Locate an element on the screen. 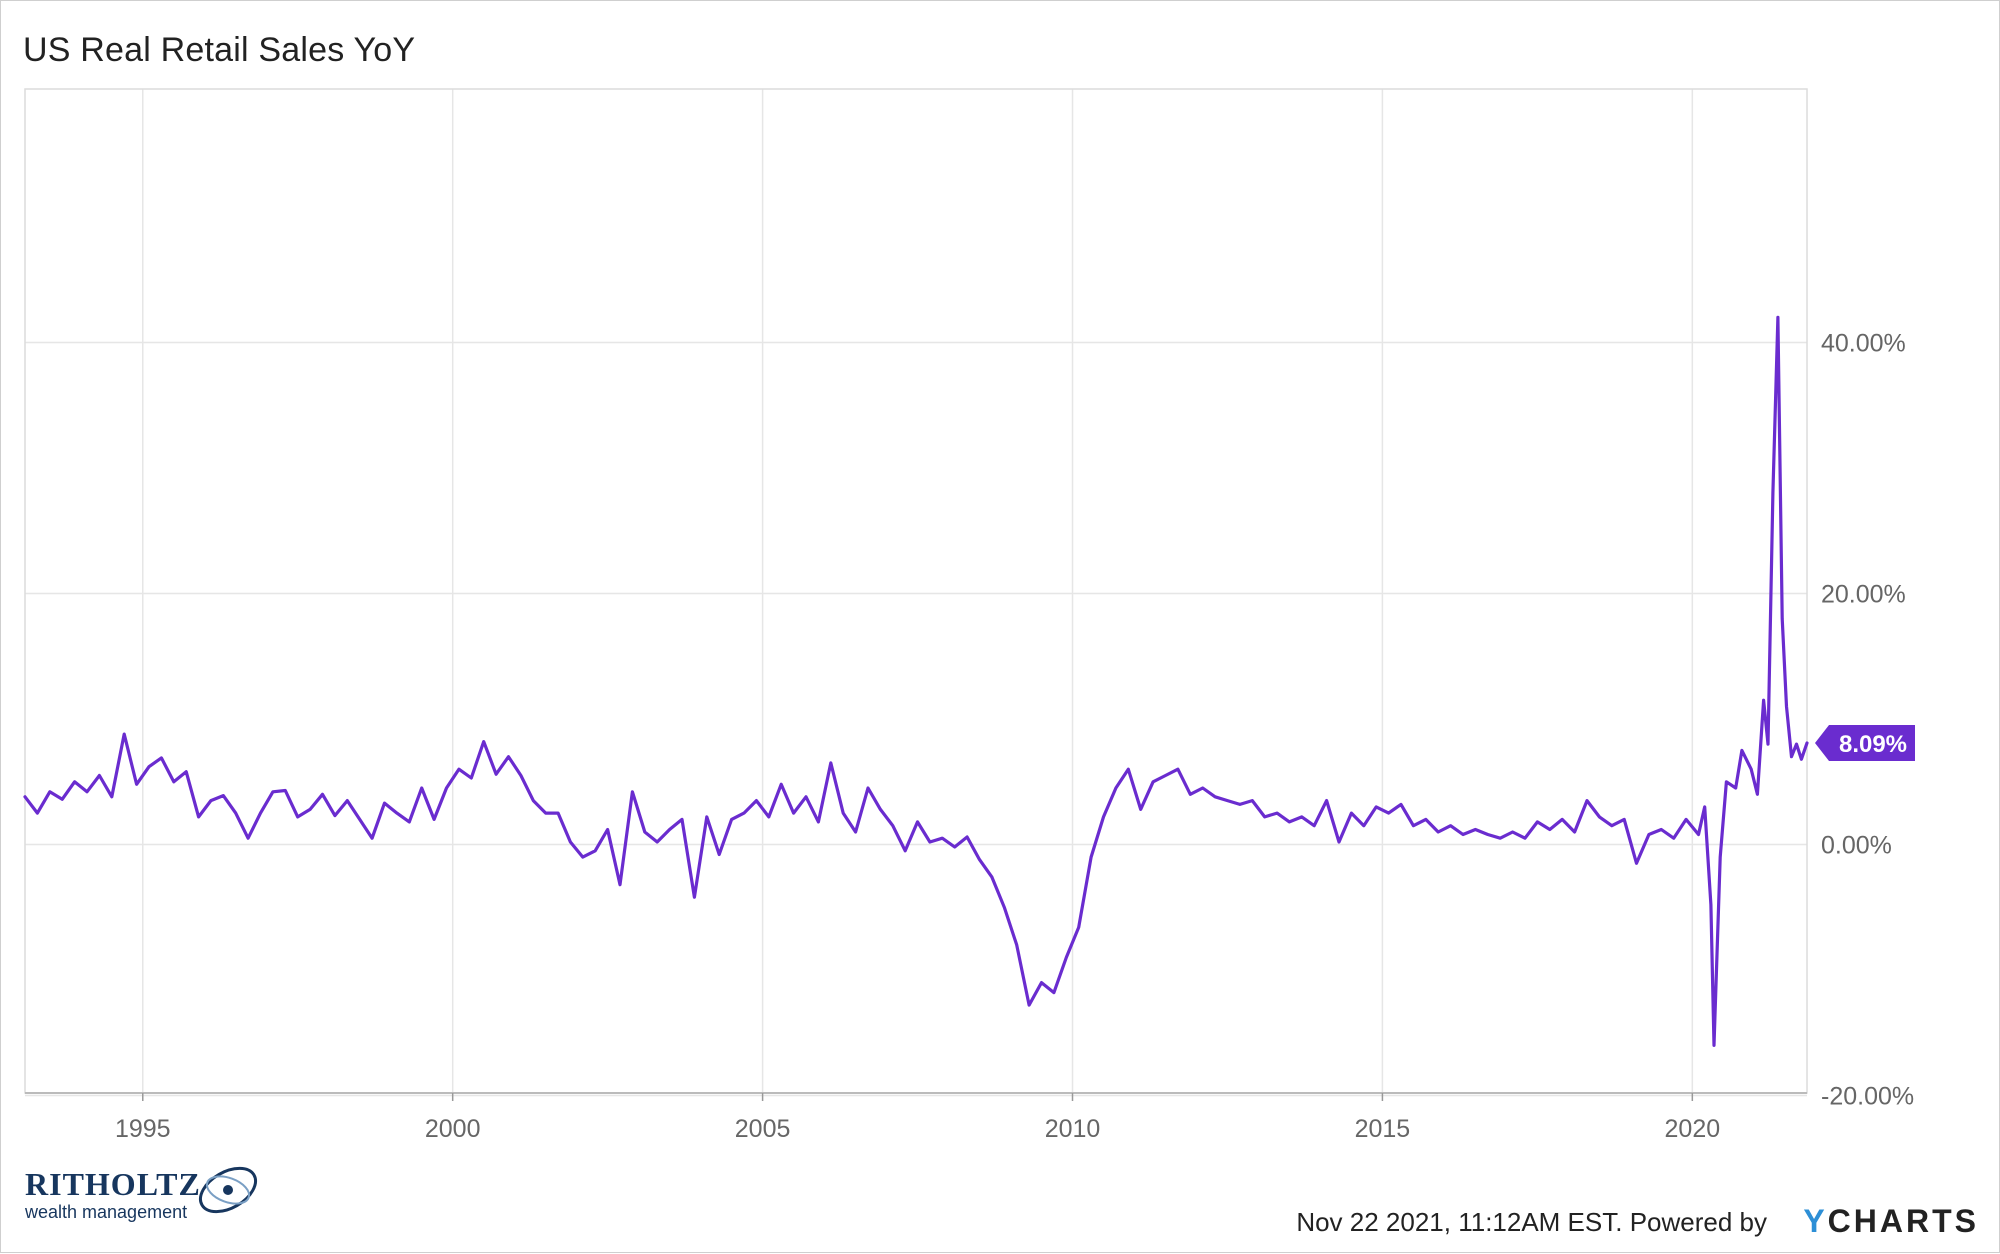 This screenshot has width=2000, height=1254. x-tick-label: 2010 is located at coordinates (1073, 1129).